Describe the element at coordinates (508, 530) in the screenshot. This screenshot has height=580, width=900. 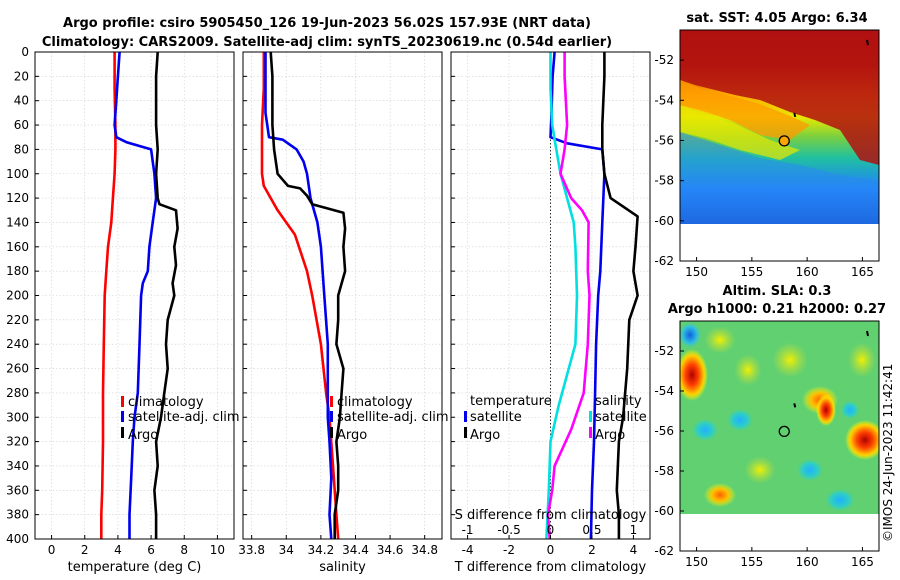
I see `x2-tick-label: -0.5` at that location.